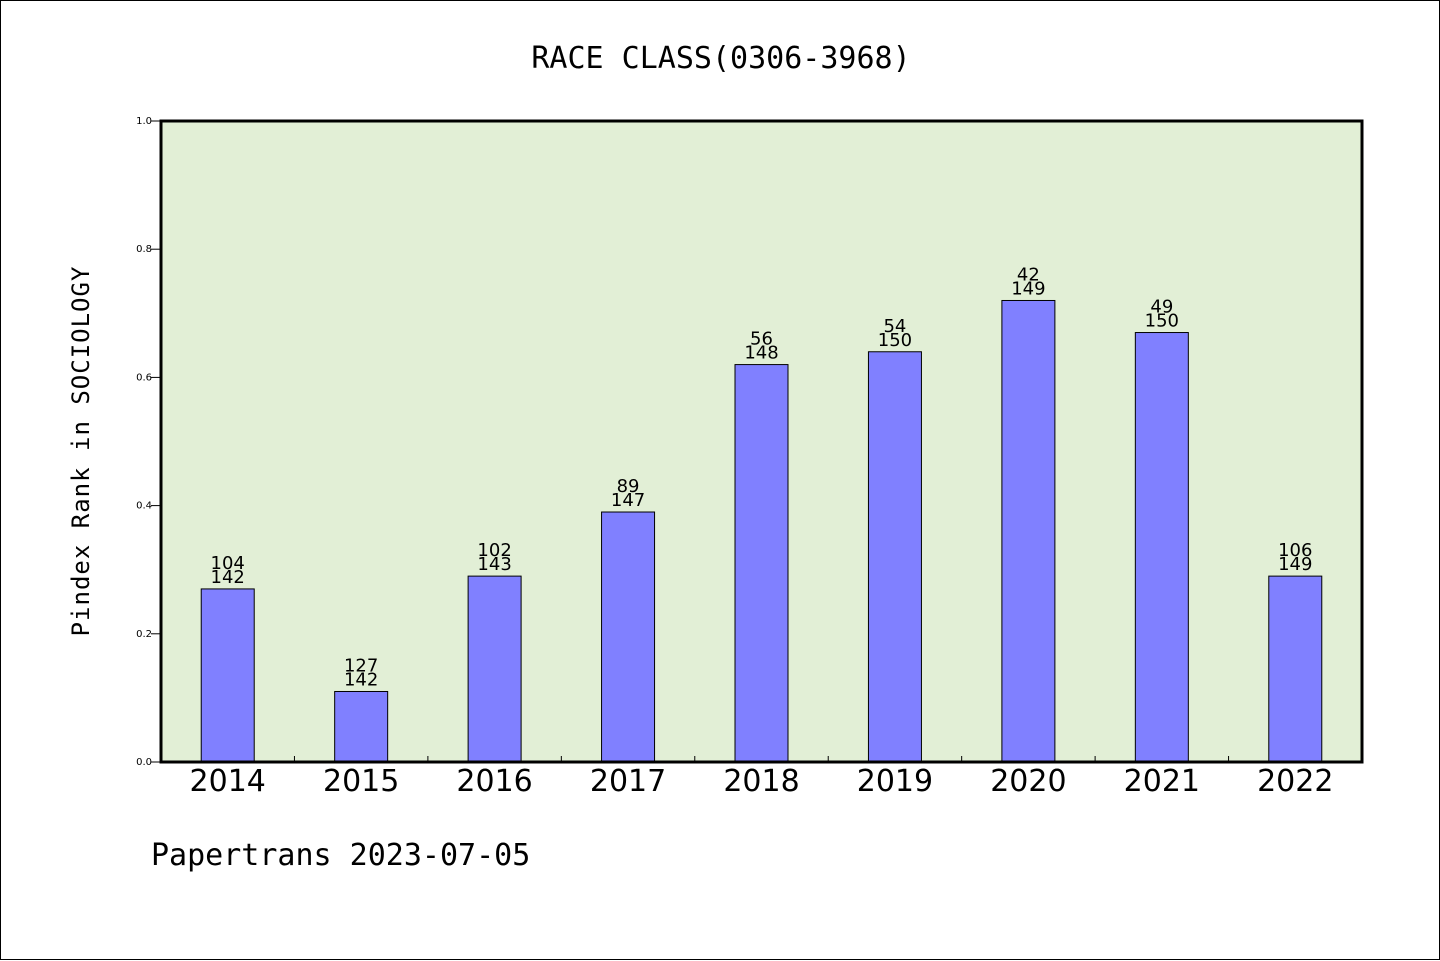 Image resolution: width=1440 pixels, height=961 pixels. I want to click on bar-2018, so click(761, 563).